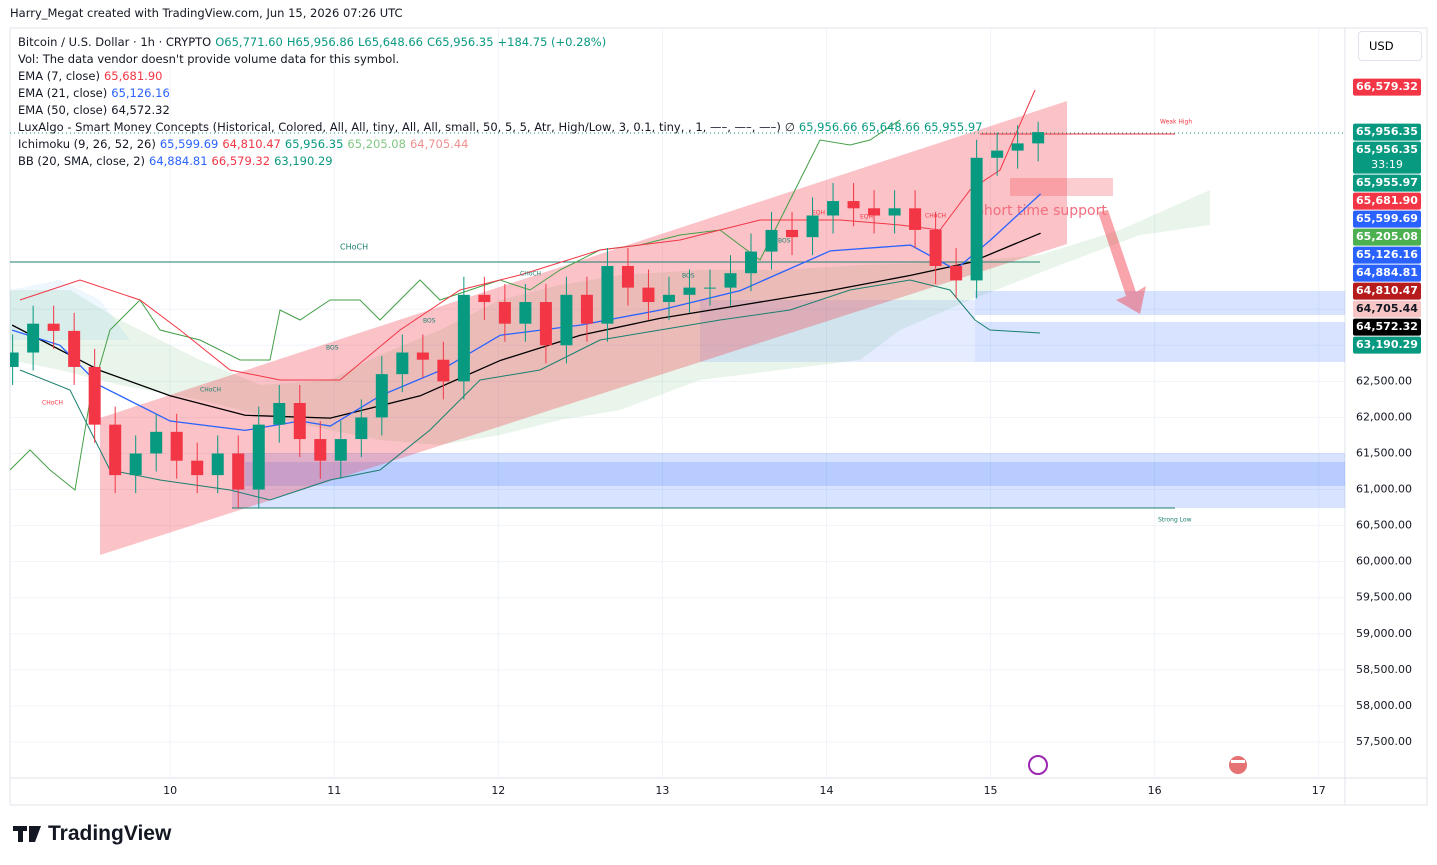 This screenshot has width=1437, height=865. What do you see at coordinates (170, 790) in the screenshot?
I see `x-tick-label: 10` at bounding box center [170, 790].